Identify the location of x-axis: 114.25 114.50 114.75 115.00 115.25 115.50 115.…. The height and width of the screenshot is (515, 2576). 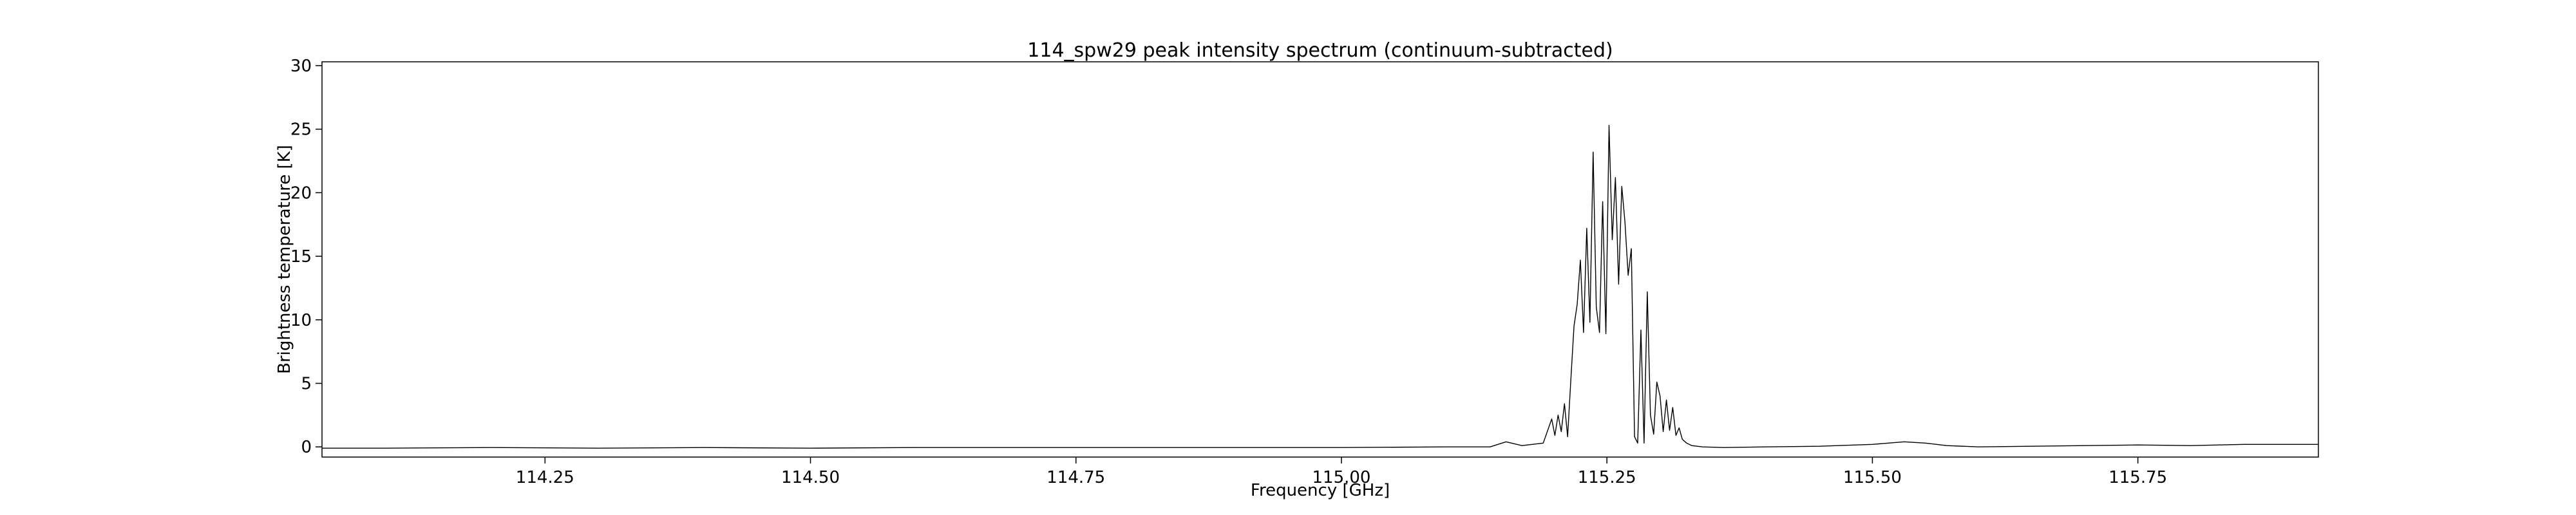
(1341, 472).